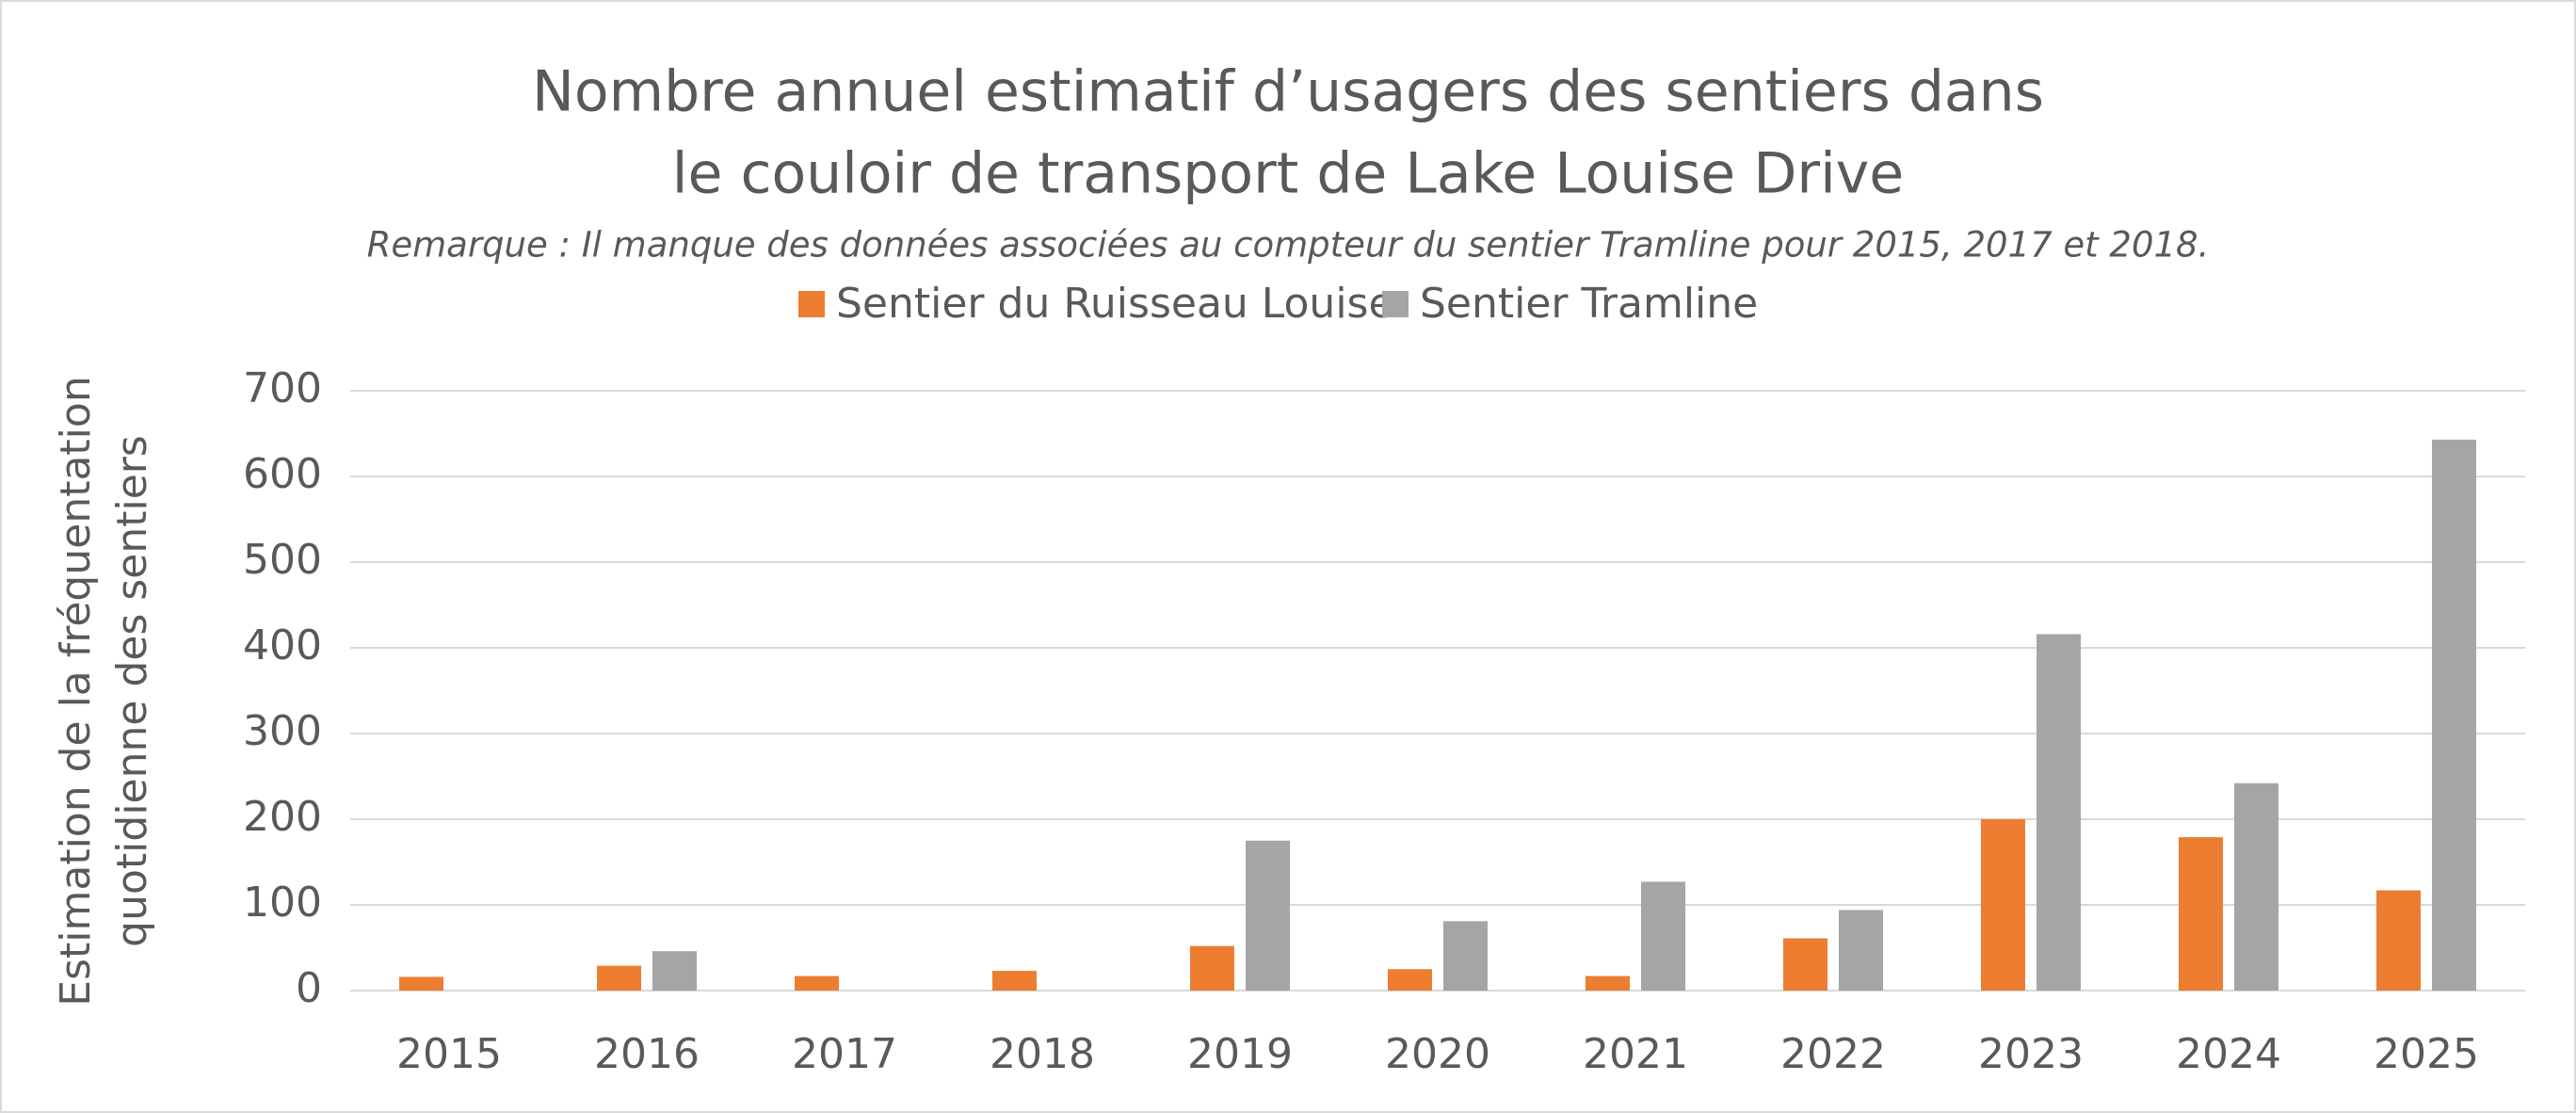 The height and width of the screenshot is (1113, 2576). What do you see at coordinates (844, 1054) in the screenshot?
I see `x-tick-label: 2017` at bounding box center [844, 1054].